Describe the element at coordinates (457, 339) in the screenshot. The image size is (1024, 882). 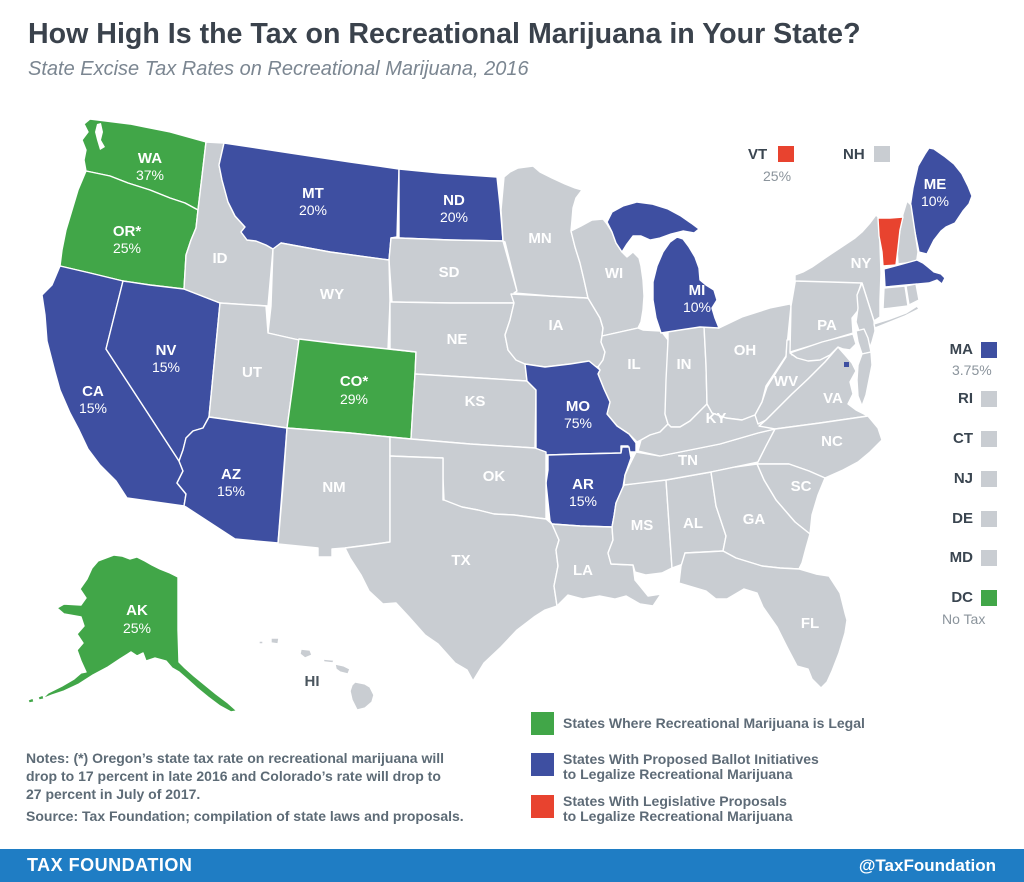
I see `svg-text: NE` at that location.